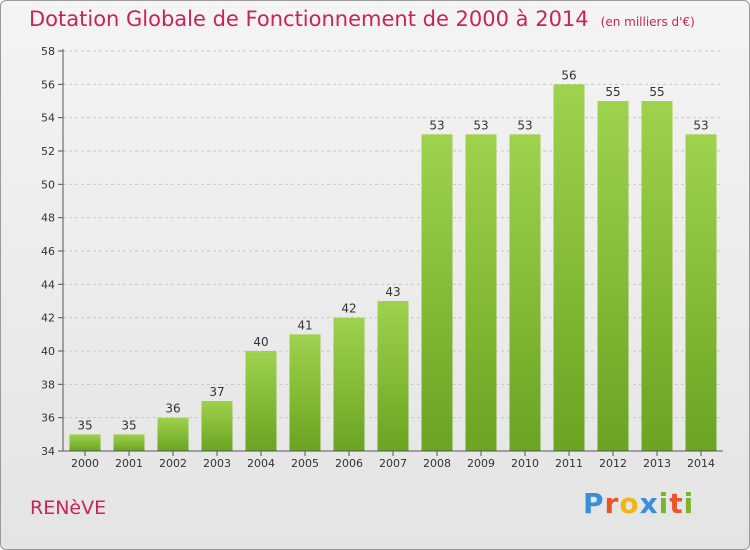 This screenshot has width=750, height=550. What do you see at coordinates (393, 463) in the screenshot?
I see `x-tick-label: 2007` at bounding box center [393, 463].